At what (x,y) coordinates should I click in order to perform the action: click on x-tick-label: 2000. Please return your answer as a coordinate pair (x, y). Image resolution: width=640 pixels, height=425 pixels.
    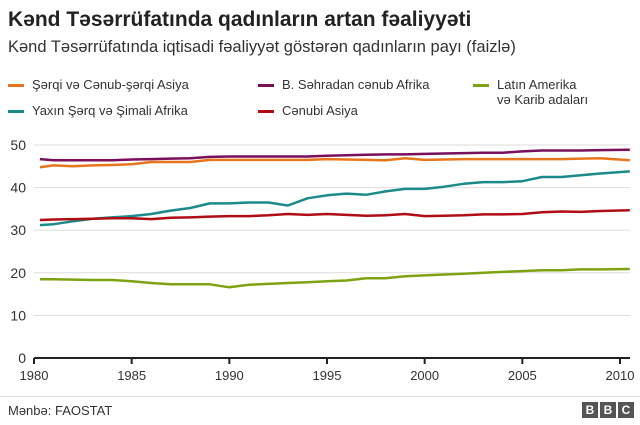
    Looking at the image, I should click on (424, 375).